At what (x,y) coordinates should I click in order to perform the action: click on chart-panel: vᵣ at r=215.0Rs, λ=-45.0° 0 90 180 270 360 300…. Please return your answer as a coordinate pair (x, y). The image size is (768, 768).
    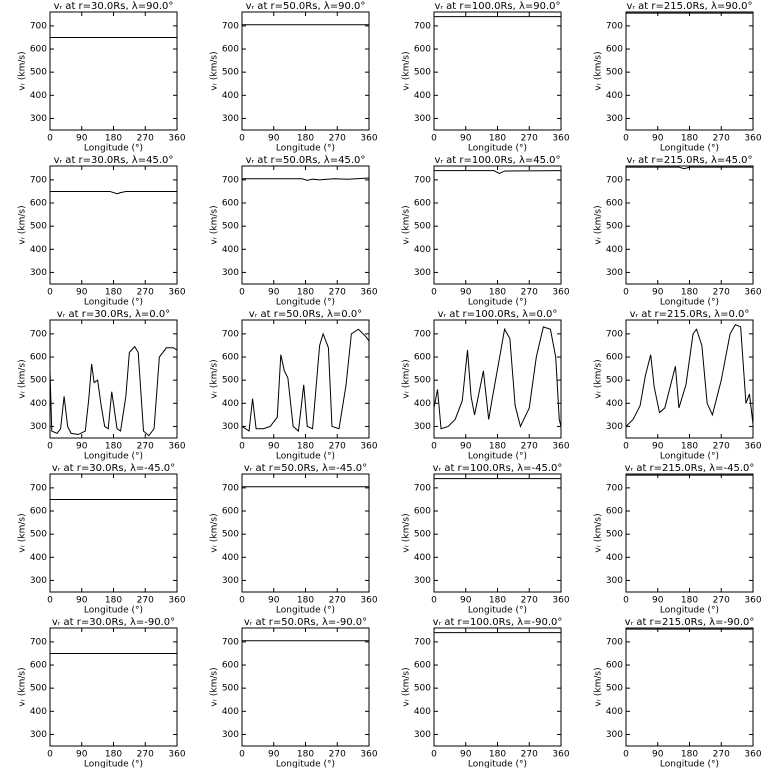
    Looking at the image, I should click on (678, 539).